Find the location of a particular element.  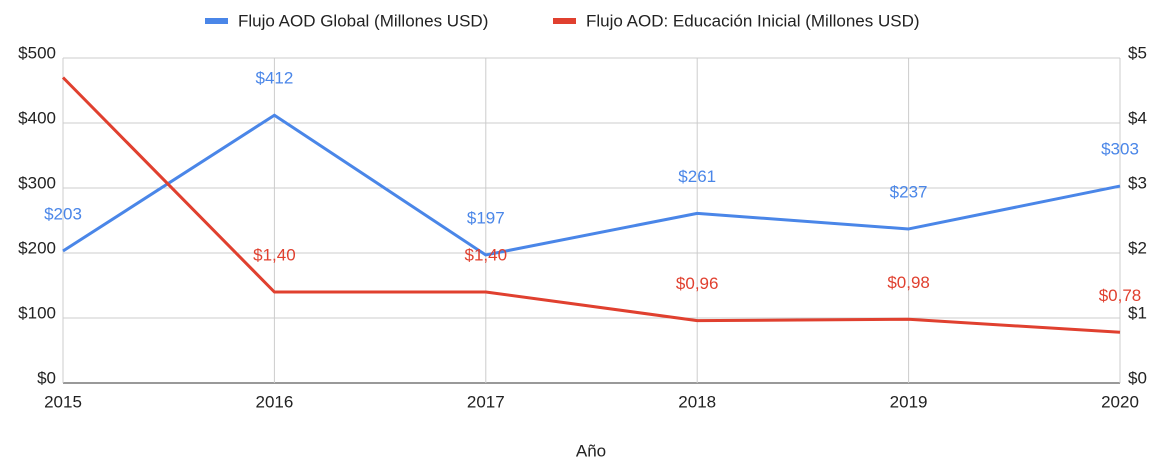

data-label: $412 is located at coordinates (274, 78).